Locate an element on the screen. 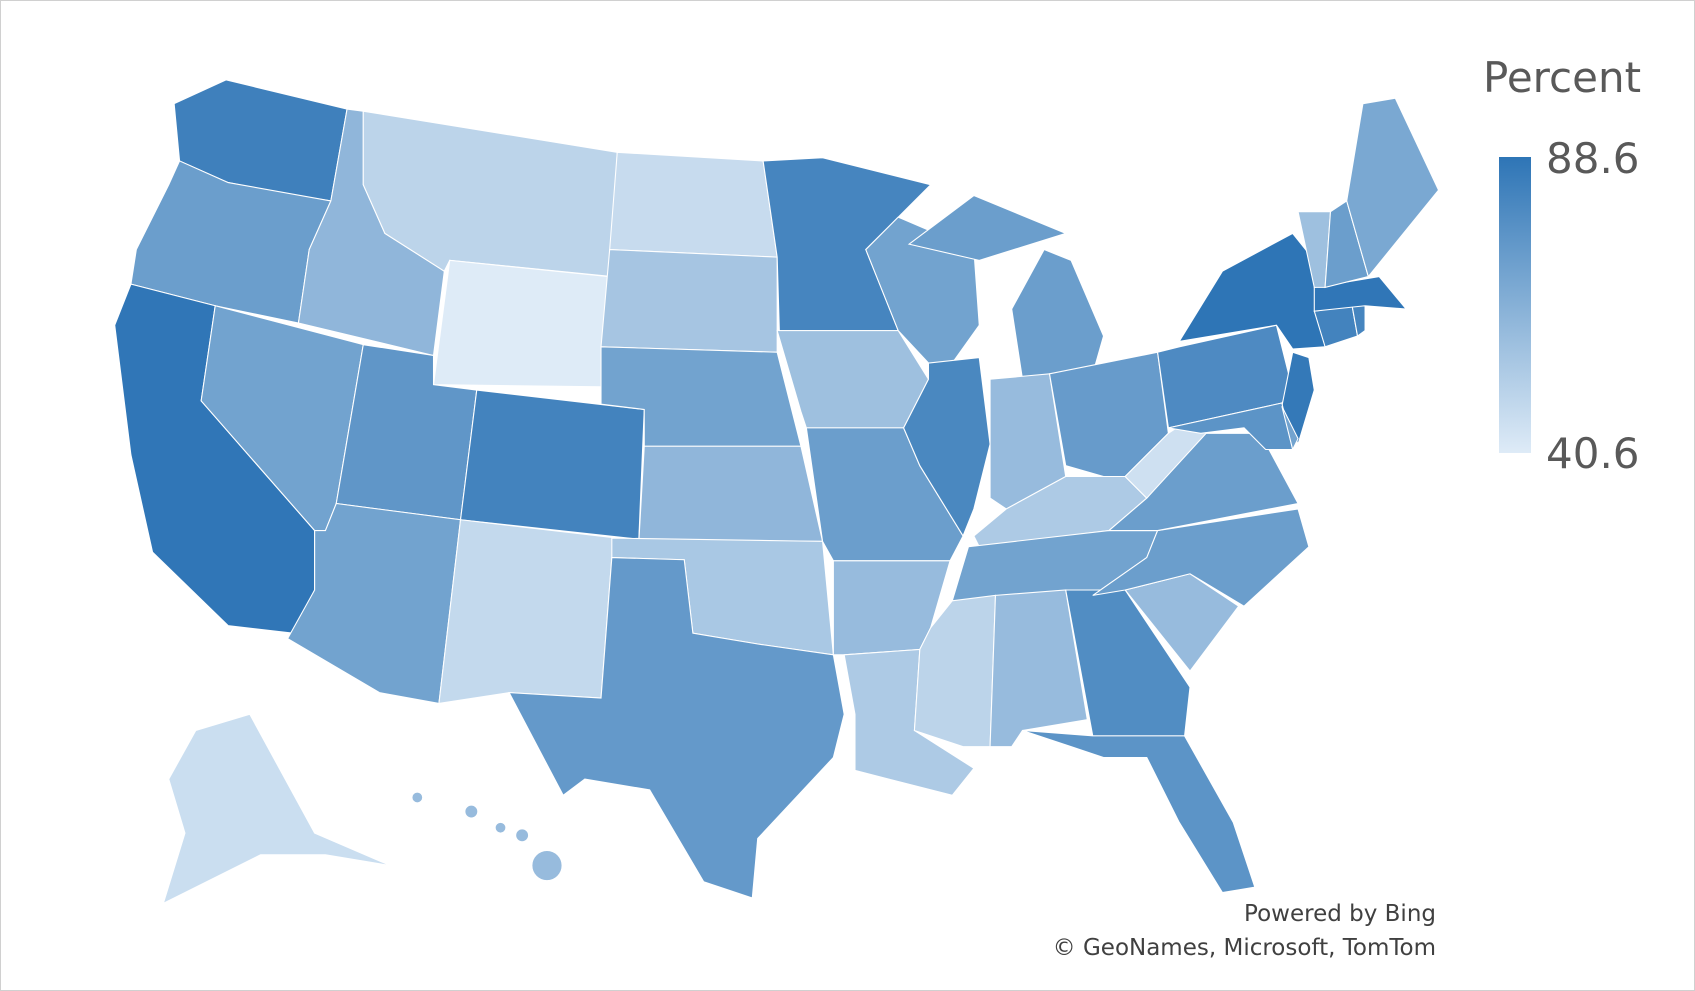 The height and width of the screenshot is (991, 1695). state-fl is located at coordinates (1139, 811).